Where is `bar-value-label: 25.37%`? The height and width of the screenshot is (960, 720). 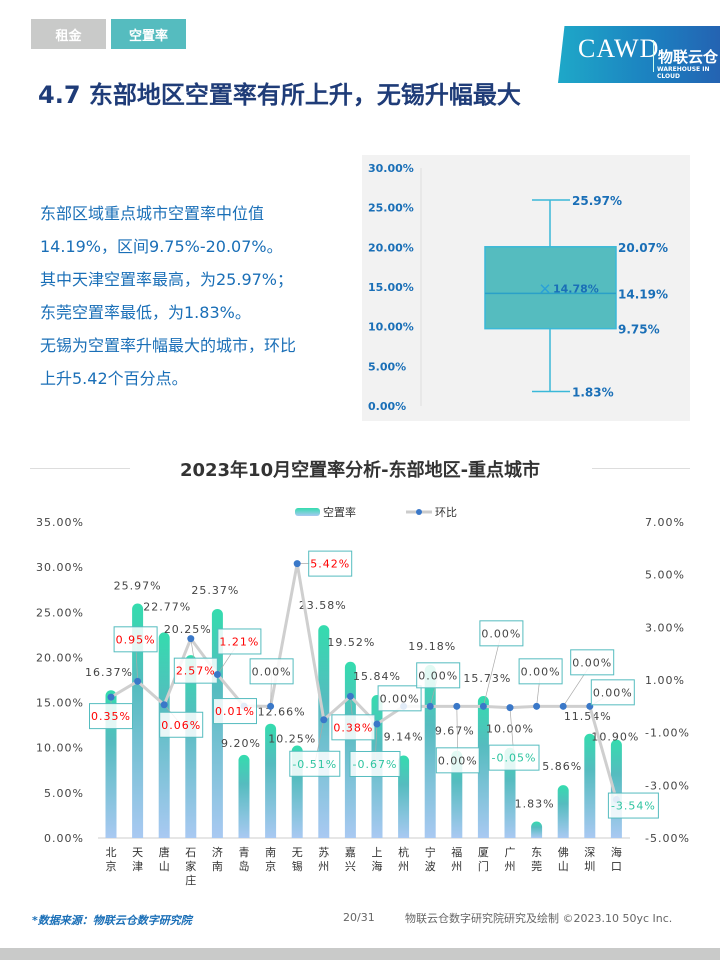
bar-value-label: 25.37% is located at coordinates (215, 590).